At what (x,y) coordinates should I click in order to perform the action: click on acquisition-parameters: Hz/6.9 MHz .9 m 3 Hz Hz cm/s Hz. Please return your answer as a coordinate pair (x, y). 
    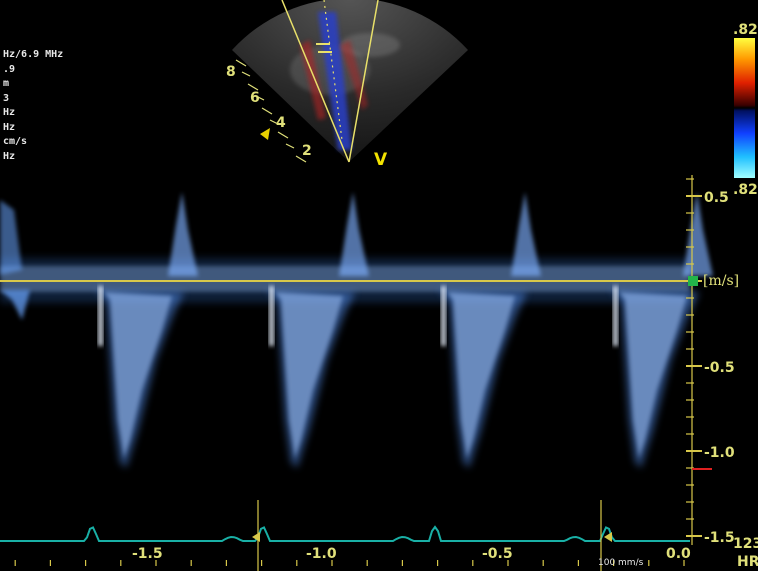
    Looking at the image, I should click on (33, 106).